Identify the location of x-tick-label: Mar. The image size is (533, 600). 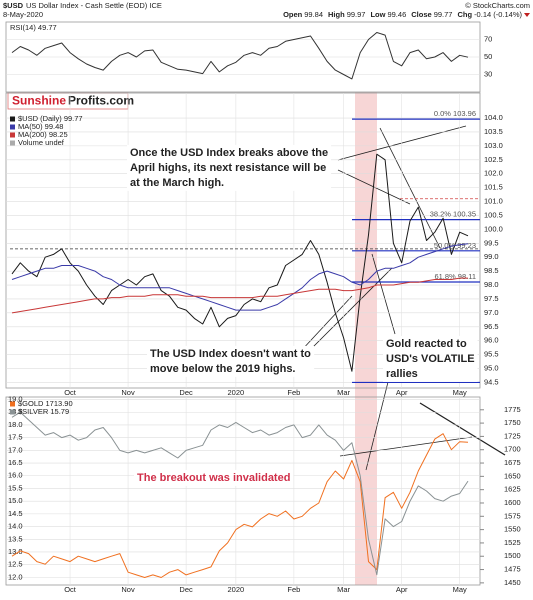
(343, 392).